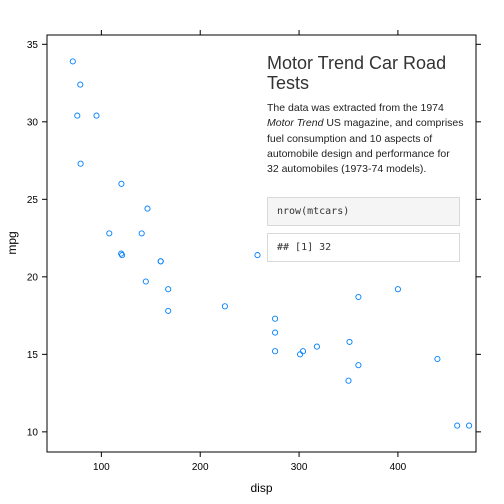 The image size is (504, 504). What do you see at coordinates (12, 242) in the screenshot?
I see `y-axis-label: mpg` at bounding box center [12, 242].